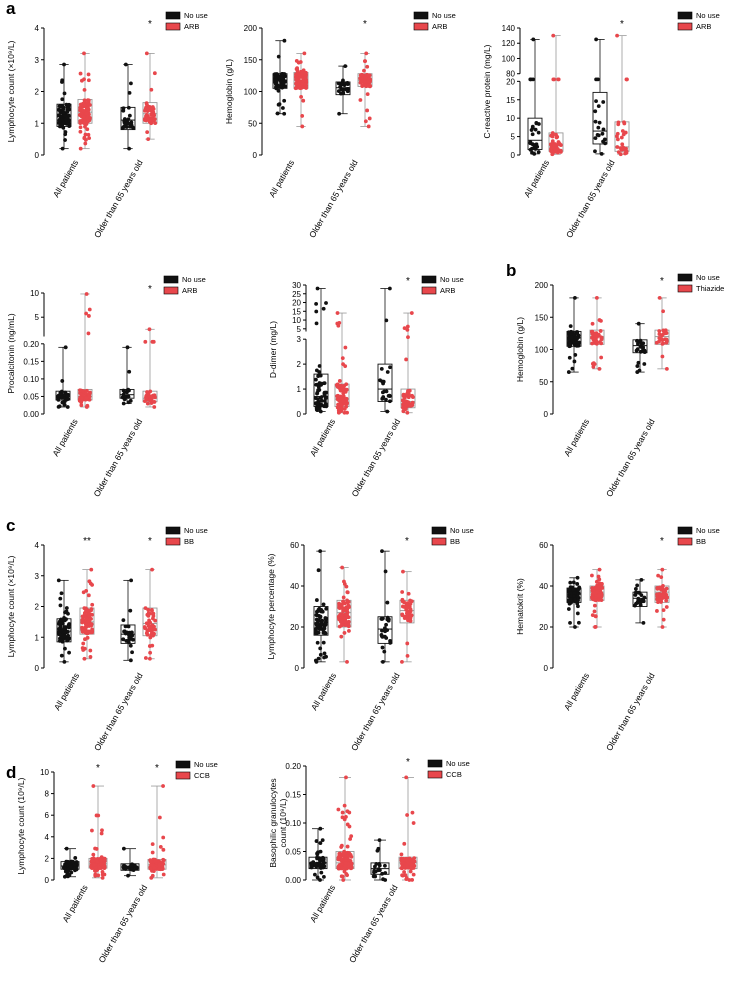 Image resolution: width=737 pixels, height=989 pixels. I want to click on panel-label-b: b, so click(511, 270).